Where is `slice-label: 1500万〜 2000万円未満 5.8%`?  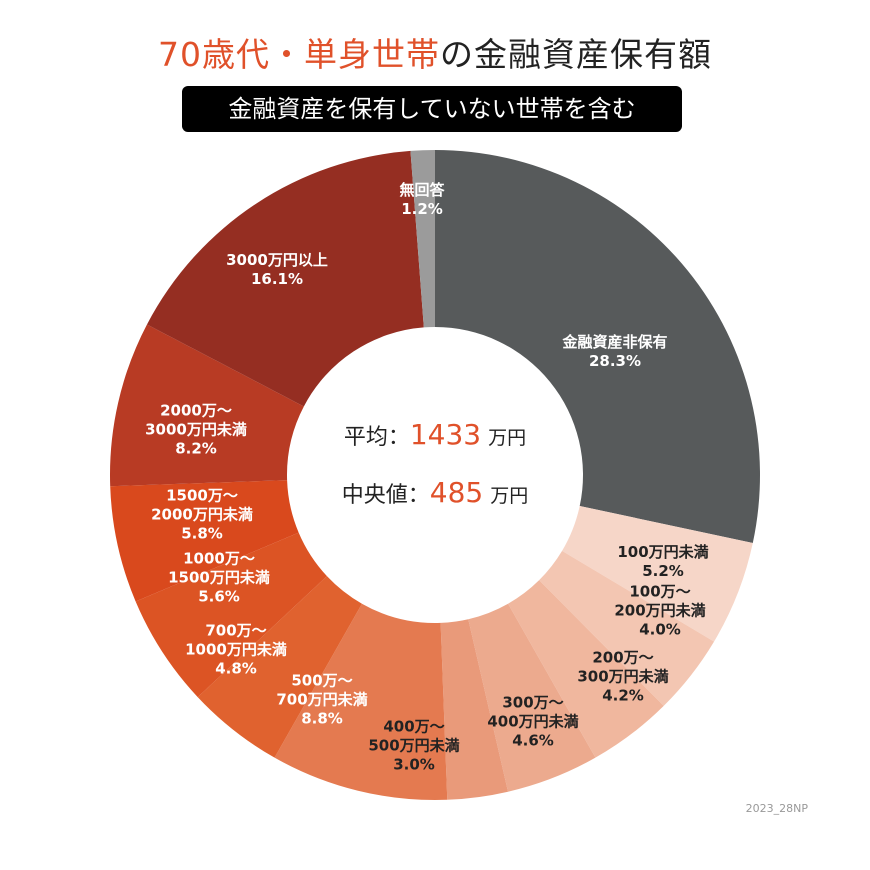
slice-label: 1500万〜 2000万円未満 5.8% is located at coordinates (202, 515).